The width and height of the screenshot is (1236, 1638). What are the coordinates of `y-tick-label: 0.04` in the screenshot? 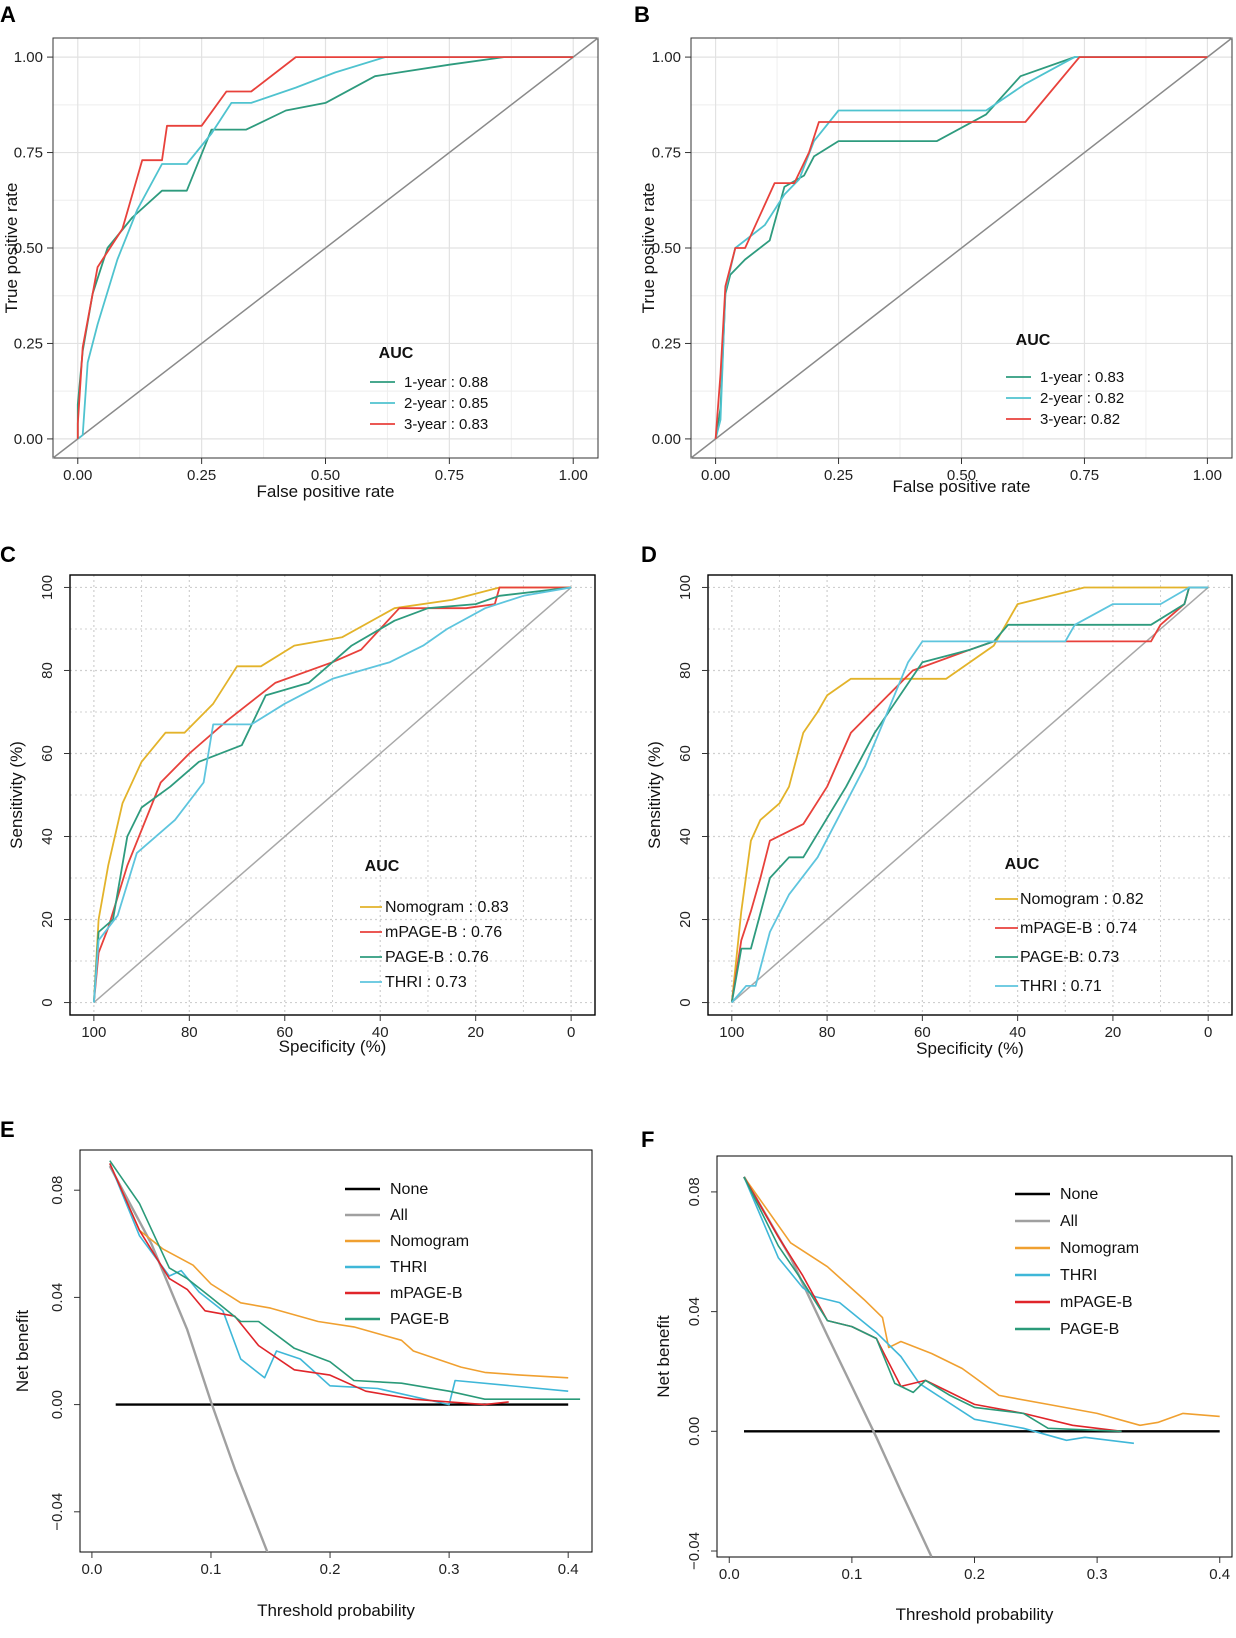 It's located at (694, 1311).